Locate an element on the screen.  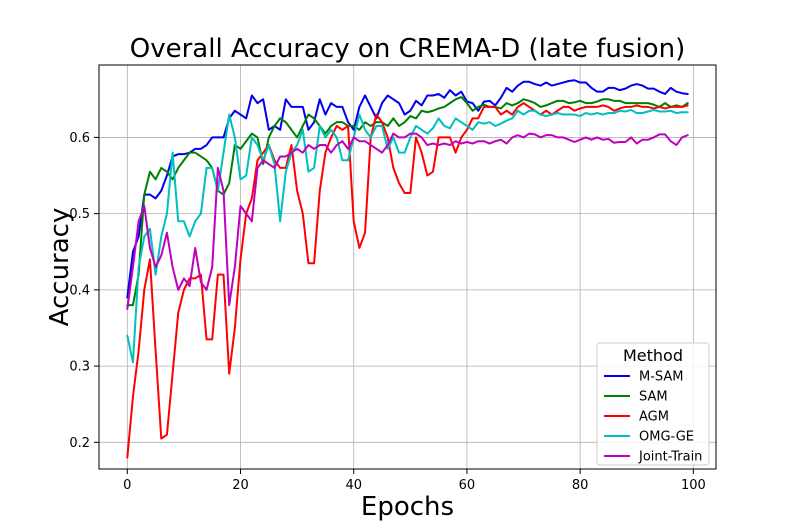
legend-label: AGM is located at coordinates (654, 417).